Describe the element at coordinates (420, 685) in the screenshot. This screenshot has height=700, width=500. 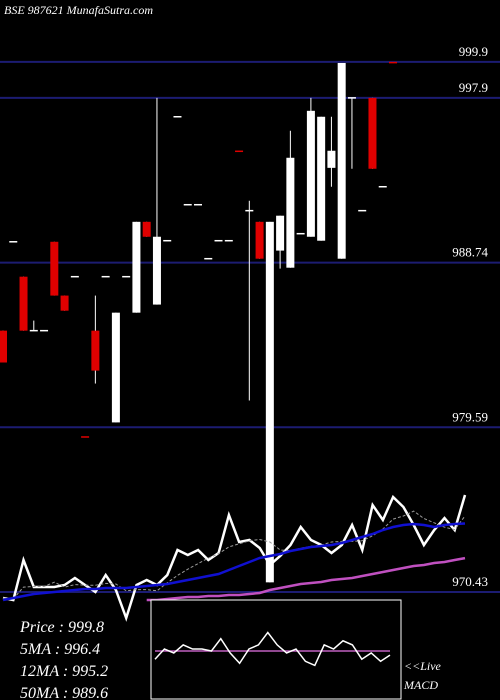
I see `macd-note: MACD` at that location.